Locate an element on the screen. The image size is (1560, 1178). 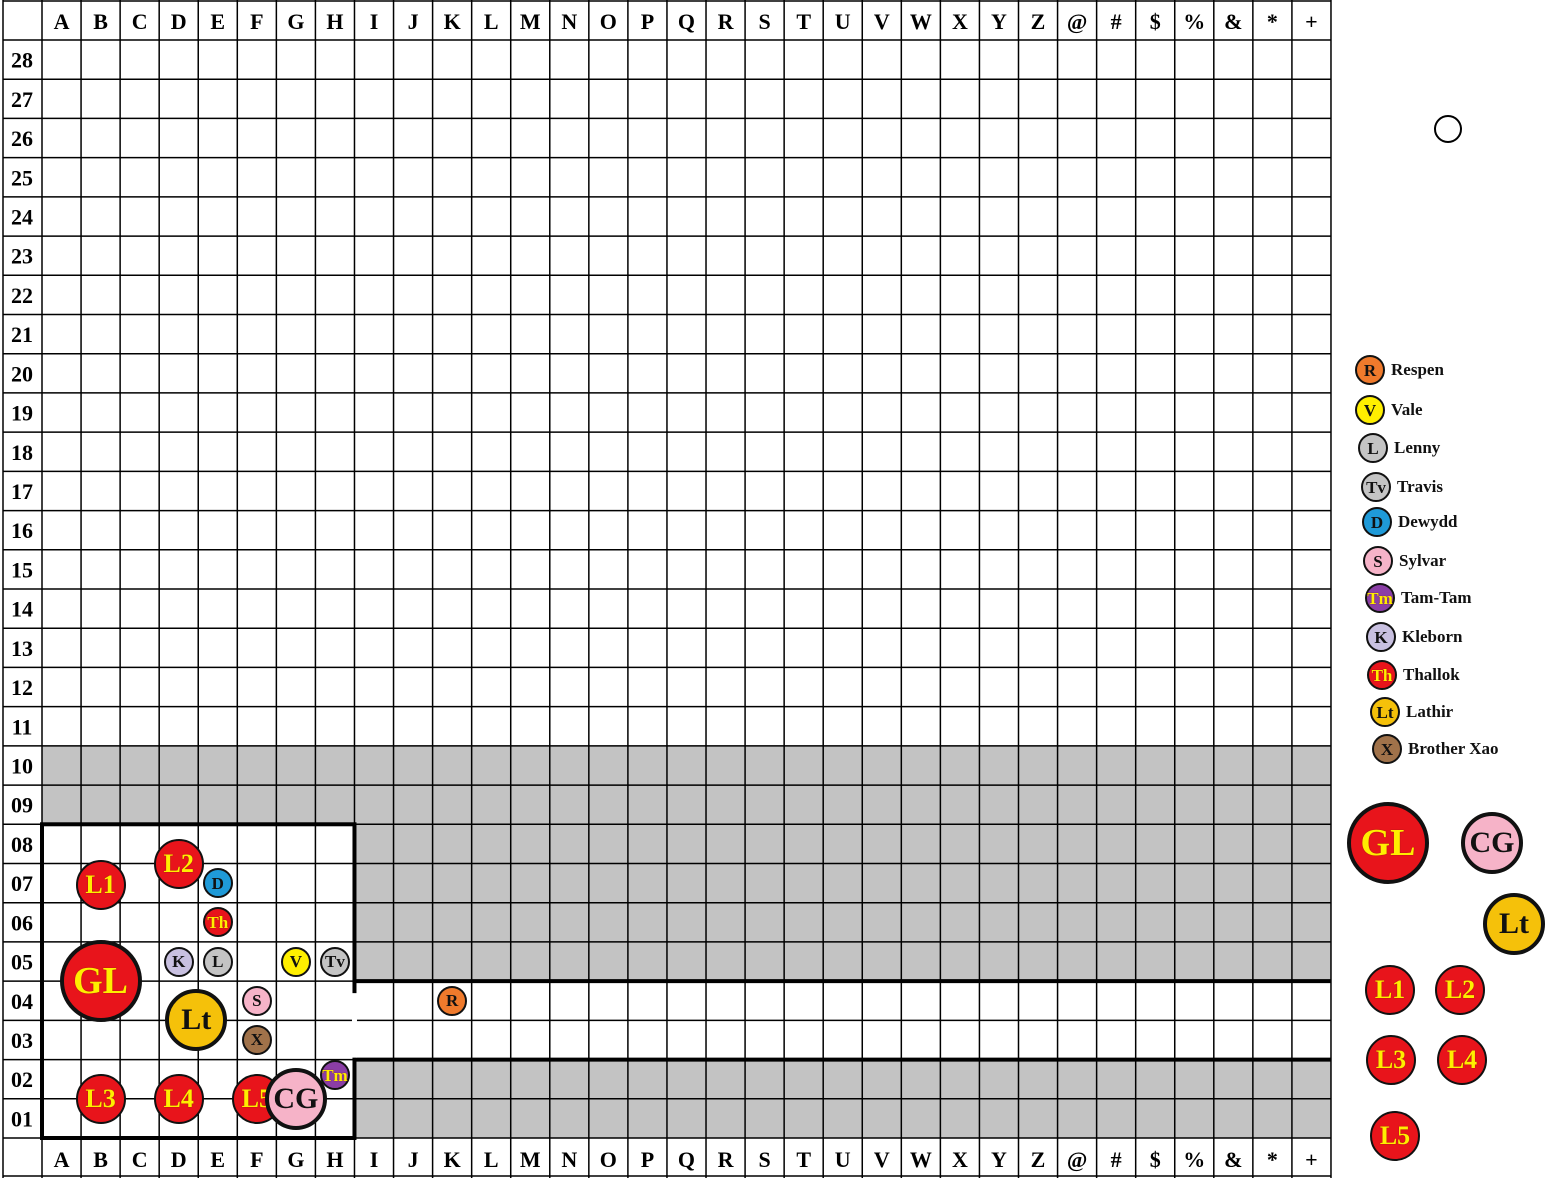
legend-entry-dewydd: D Dewydd is located at coordinates (1410, 522).